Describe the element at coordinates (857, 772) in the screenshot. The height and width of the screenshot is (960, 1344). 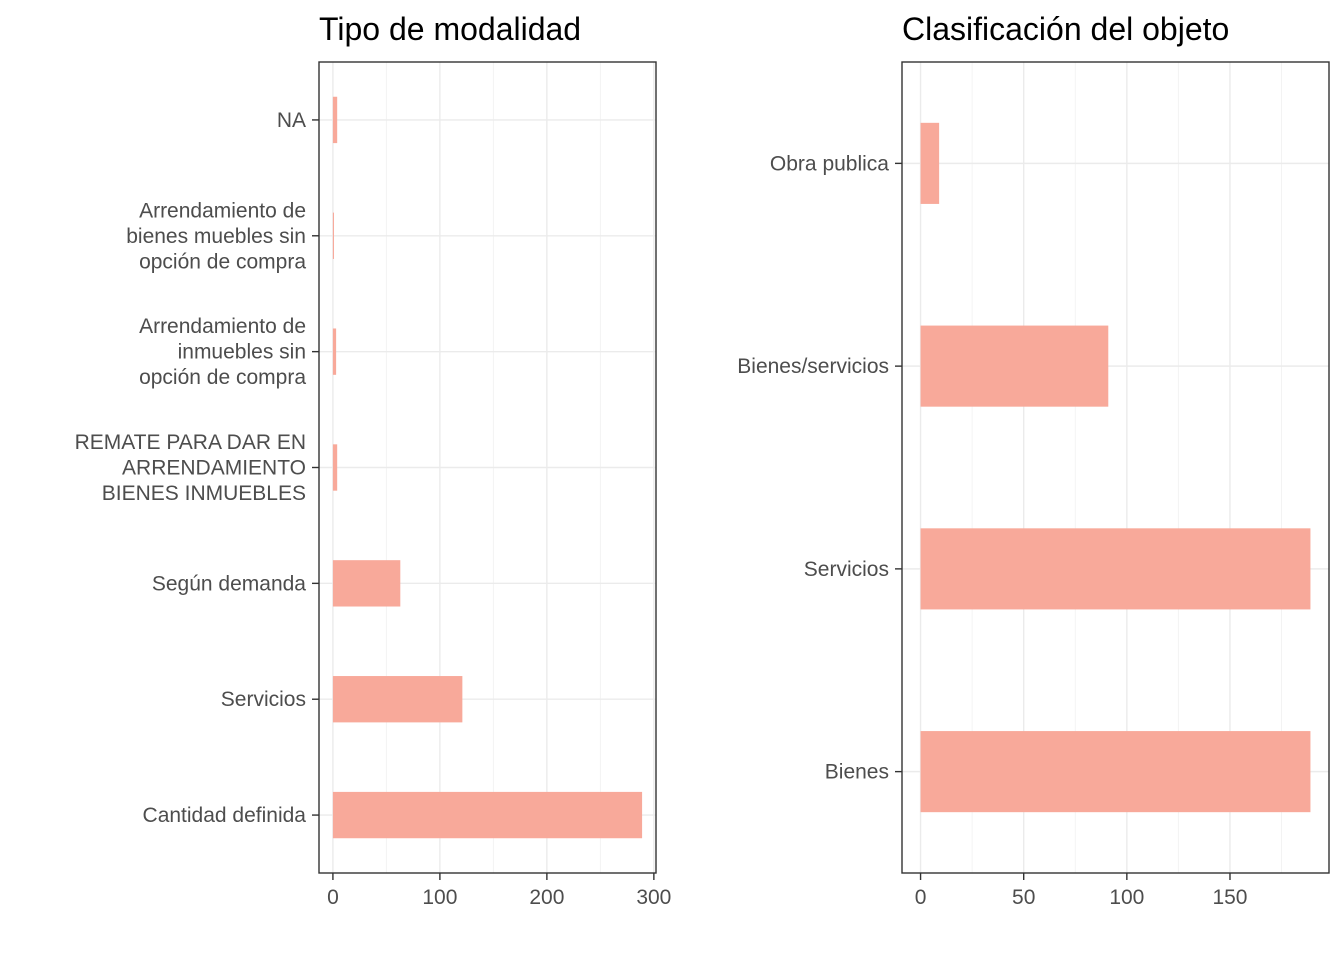
I see `y-tick-label: Bienes` at that location.